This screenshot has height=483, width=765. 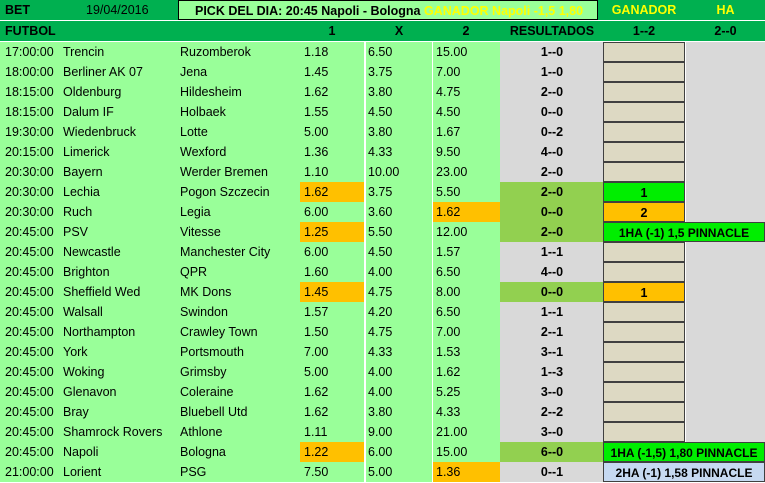 What do you see at coordinates (382, 152) in the screenshot?
I see `table-row: 20:15:00 Limerick Wexford 1.36 4.33 9.50 4--0` at bounding box center [382, 152].